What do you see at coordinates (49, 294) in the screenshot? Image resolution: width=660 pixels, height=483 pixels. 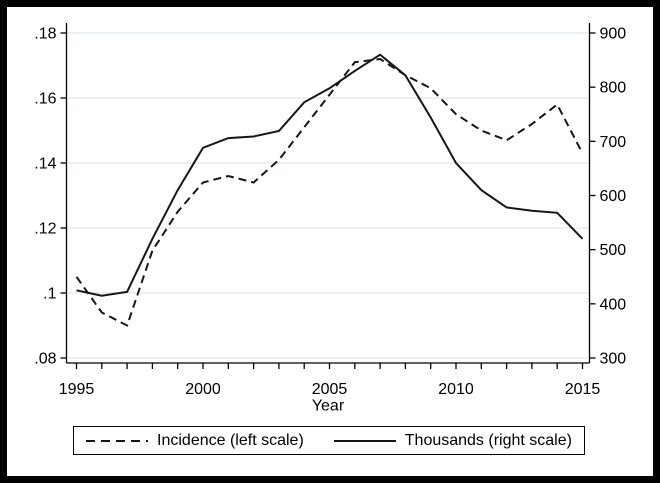 I see `y-left-tick-label: .1` at bounding box center [49, 294].